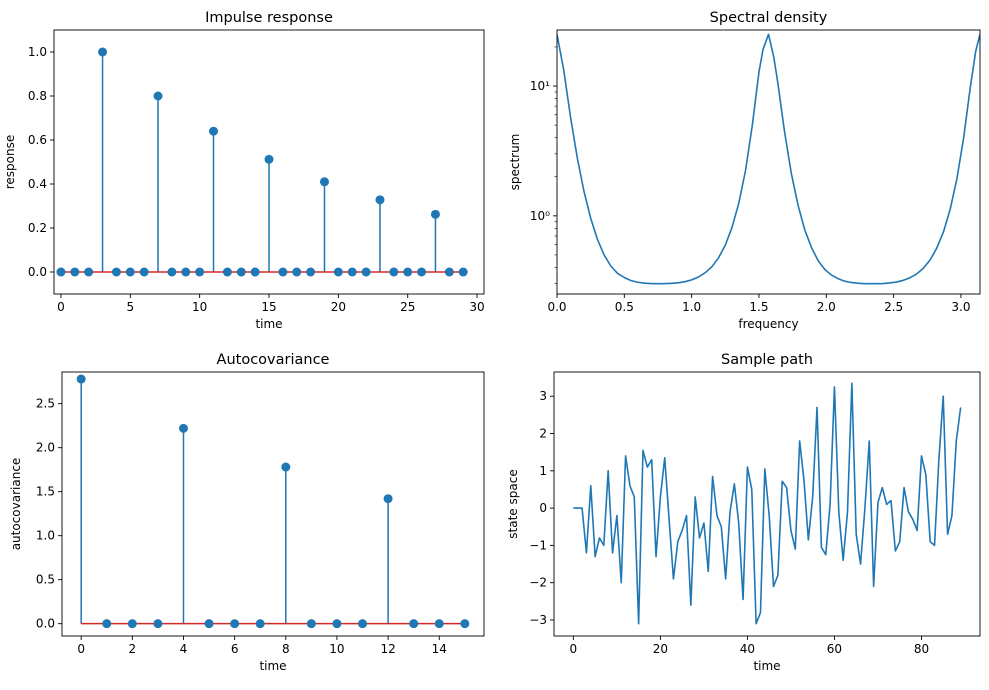  Describe the element at coordinates (893, 307) in the screenshot. I see `x-tick-label: 2.5` at that location.